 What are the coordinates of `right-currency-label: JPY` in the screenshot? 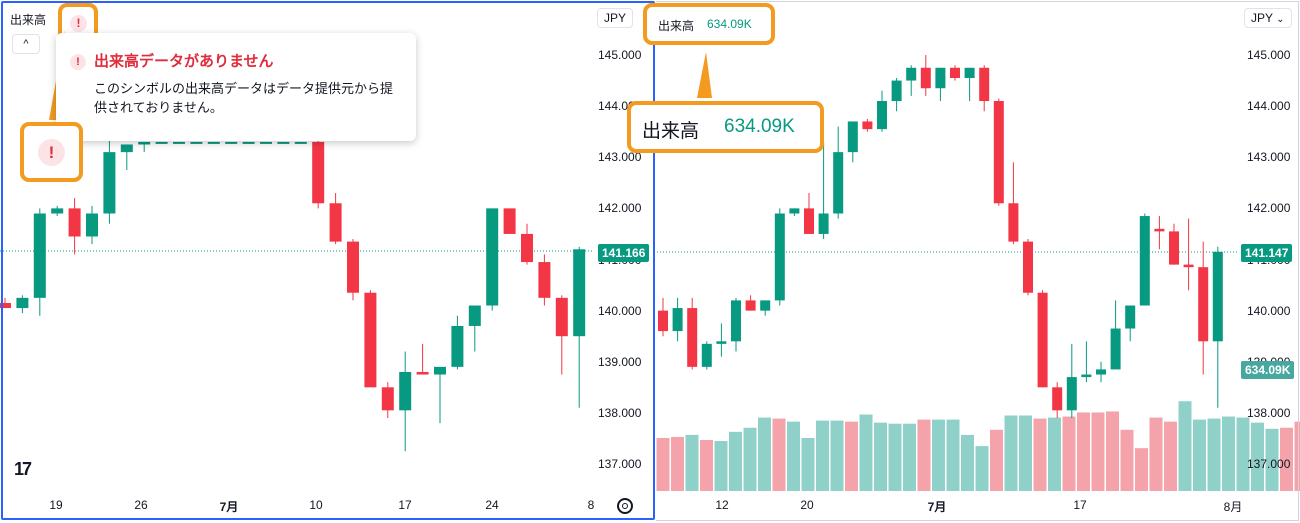 It's located at (1262, 18).